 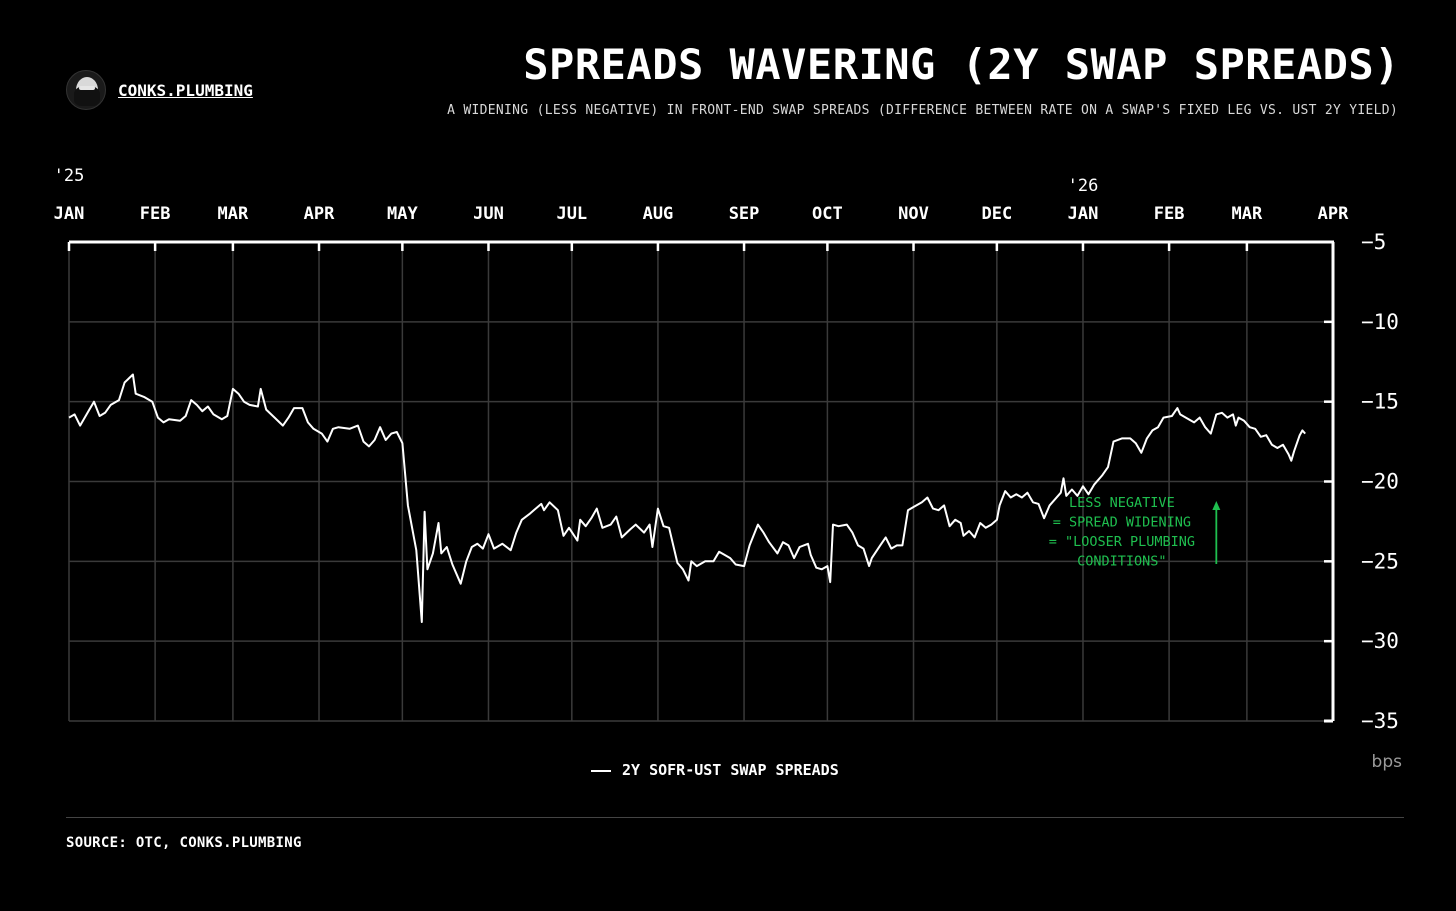 What do you see at coordinates (827, 214) in the screenshot?
I see `x-tick-label: OCT` at bounding box center [827, 214].